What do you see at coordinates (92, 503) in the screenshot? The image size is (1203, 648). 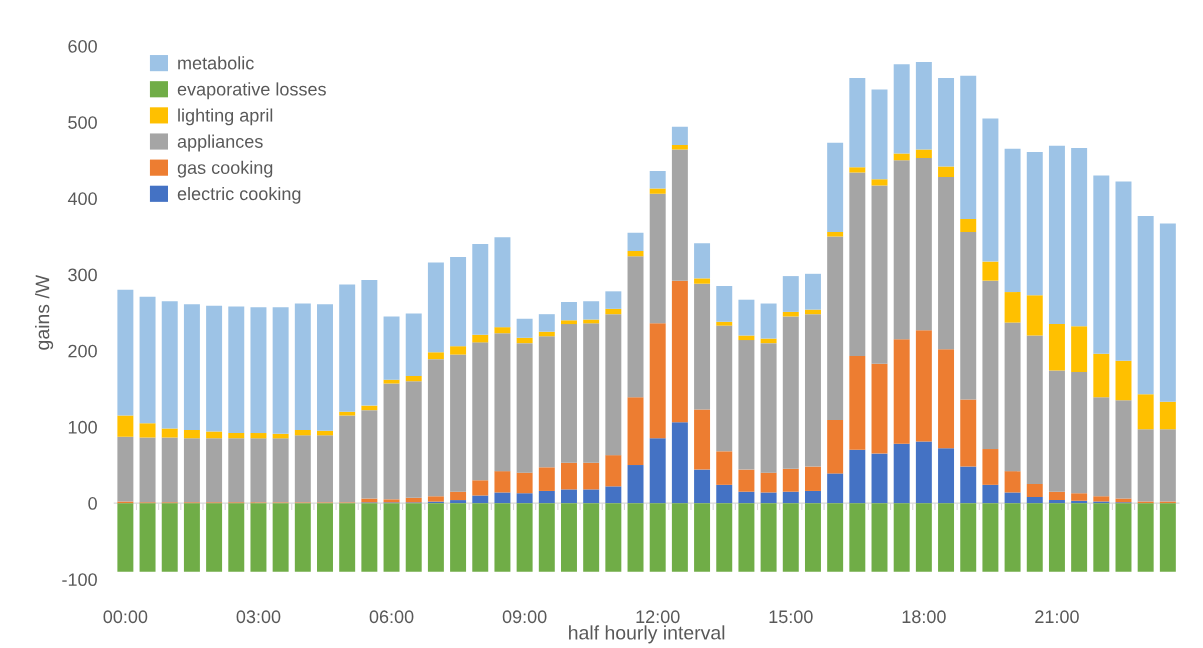 I see `y-tick-label: 0` at bounding box center [92, 503].